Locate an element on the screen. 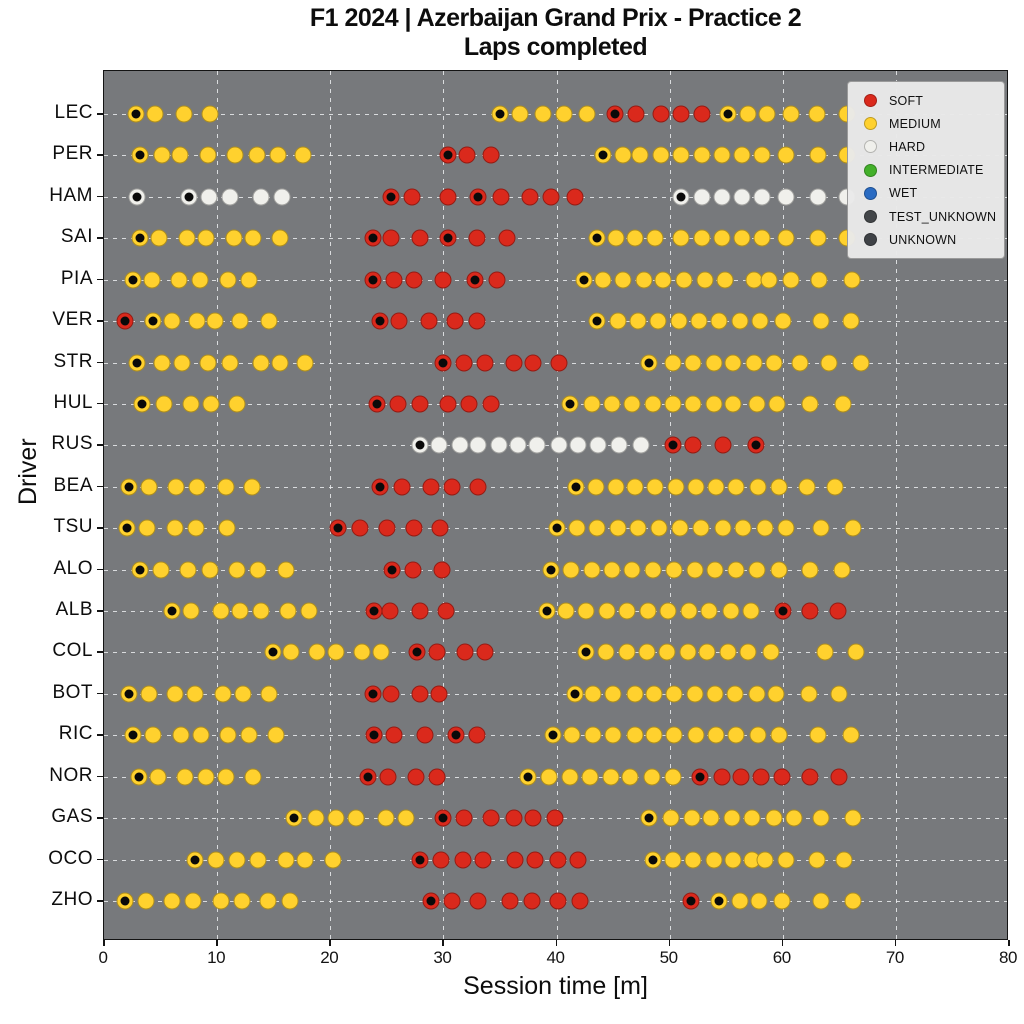  y-tick-label-driver: VER is located at coordinates (72, 320).